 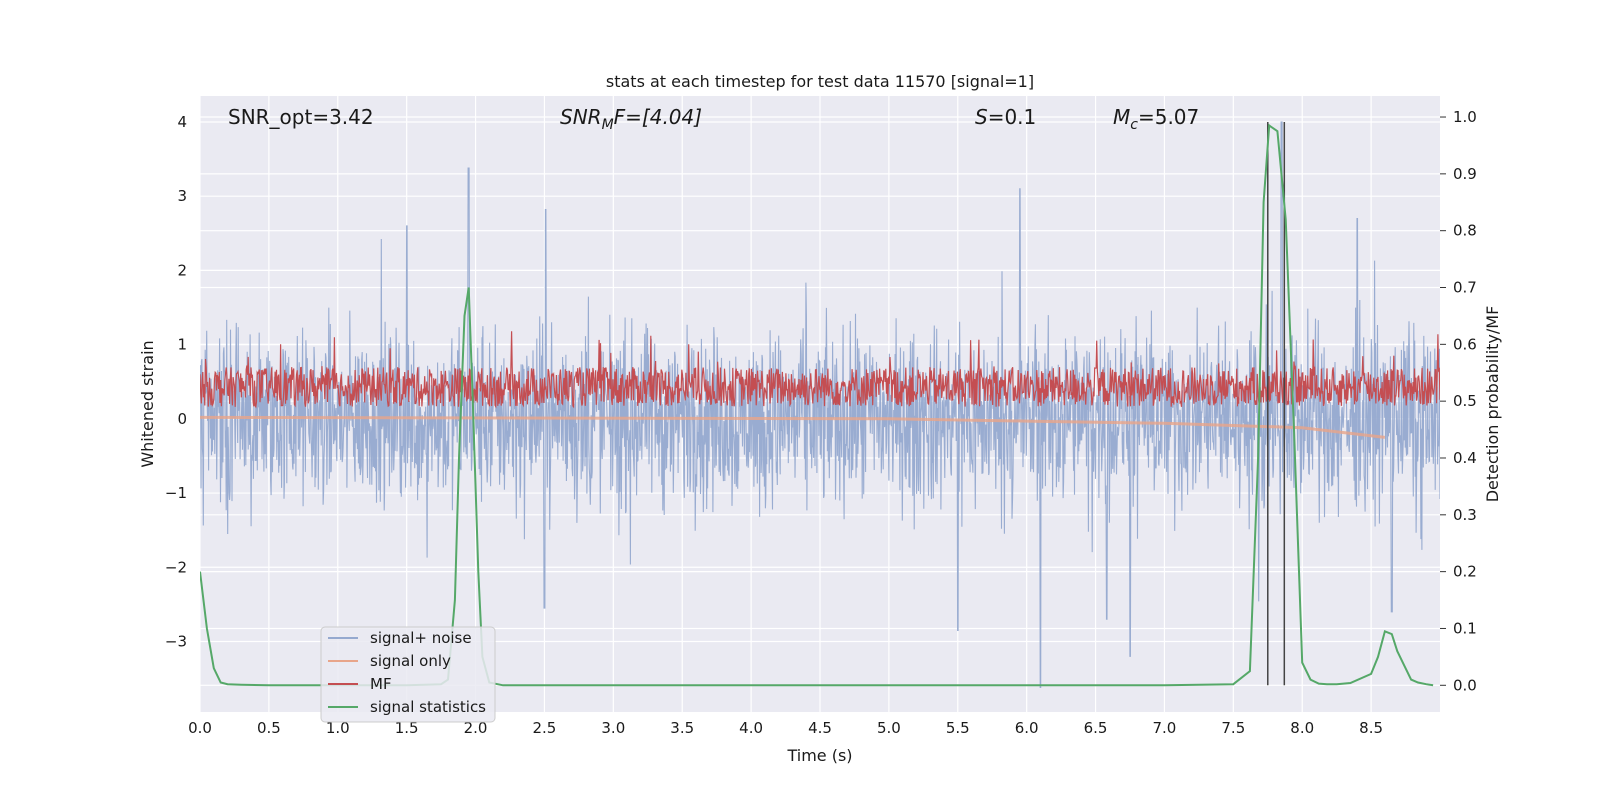 What do you see at coordinates (1371, 728) in the screenshot?
I see `x-tick-label: 8.5` at bounding box center [1371, 728].